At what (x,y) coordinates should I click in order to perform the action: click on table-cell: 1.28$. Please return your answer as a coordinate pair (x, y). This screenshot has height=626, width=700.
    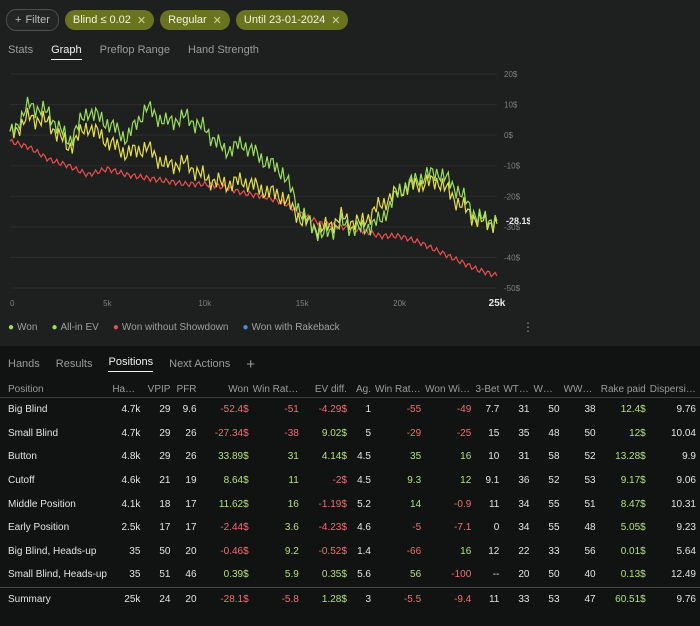
    Looking at the image, I should click on (334, 600).